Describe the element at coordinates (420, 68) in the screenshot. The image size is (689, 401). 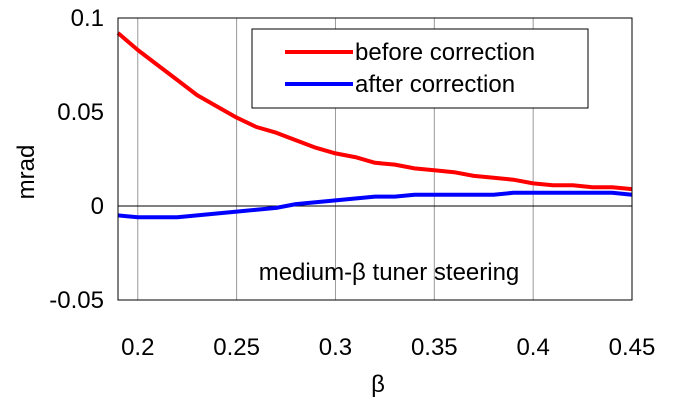
I see `legend: before correction after correction` at that location.